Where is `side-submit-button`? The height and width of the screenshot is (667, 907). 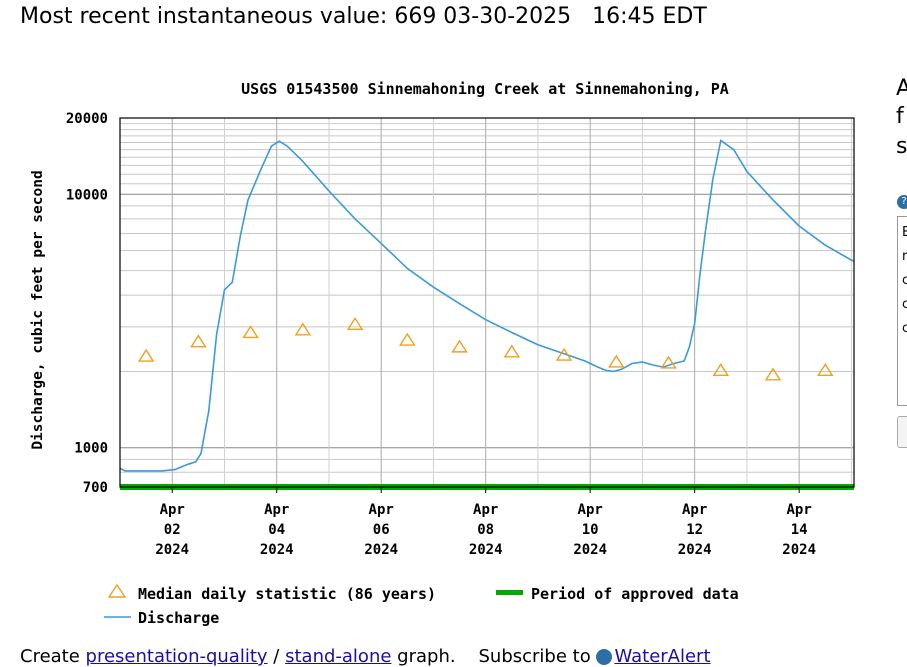
side-submit-button is located at coordinates (902, 432).